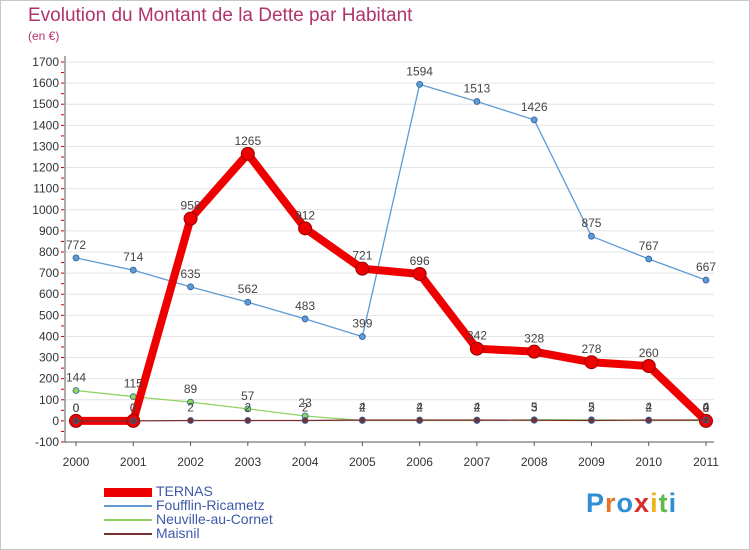 The height and width of the screenshot is (550, 750). I want to click on x-tick-label: 2002, so click(190, 462).